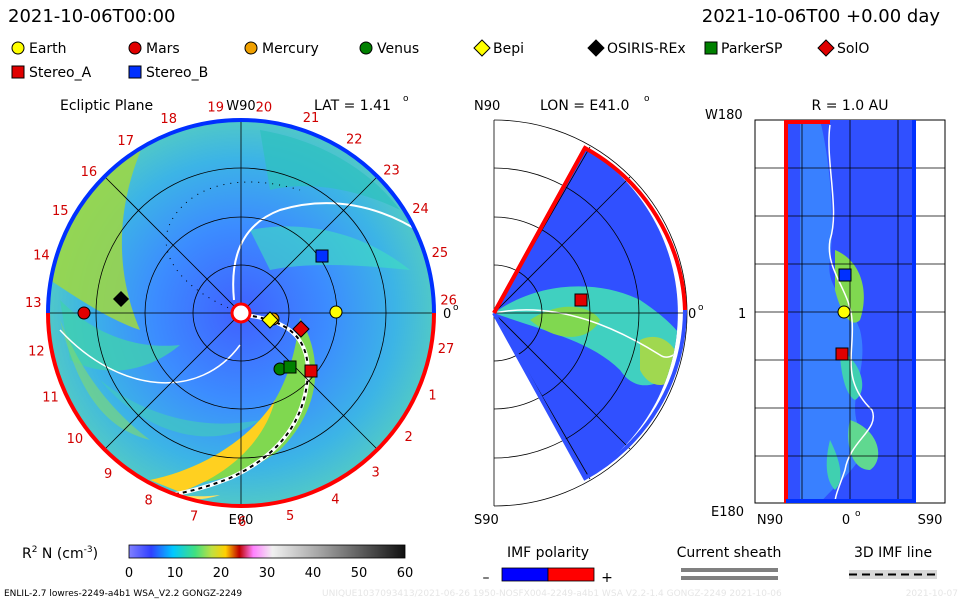 The height and width of the screenshot is (600, 960). I want to click on meridional-lon: LON = E41.0, so click(584, 106).